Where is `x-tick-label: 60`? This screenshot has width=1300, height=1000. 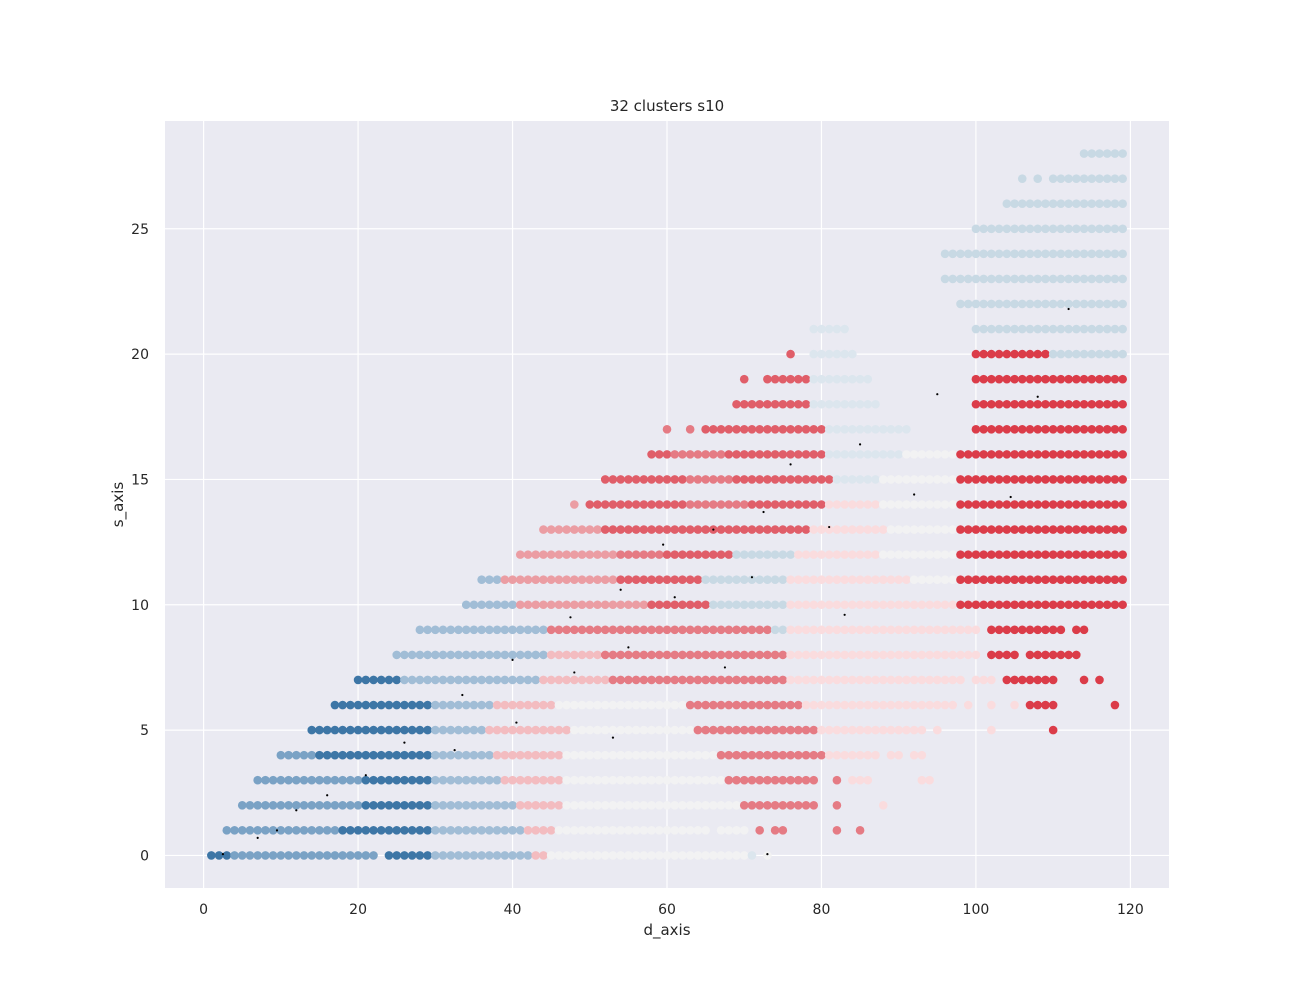 x-tick-label: 60 is located at coordinates (667, 910).